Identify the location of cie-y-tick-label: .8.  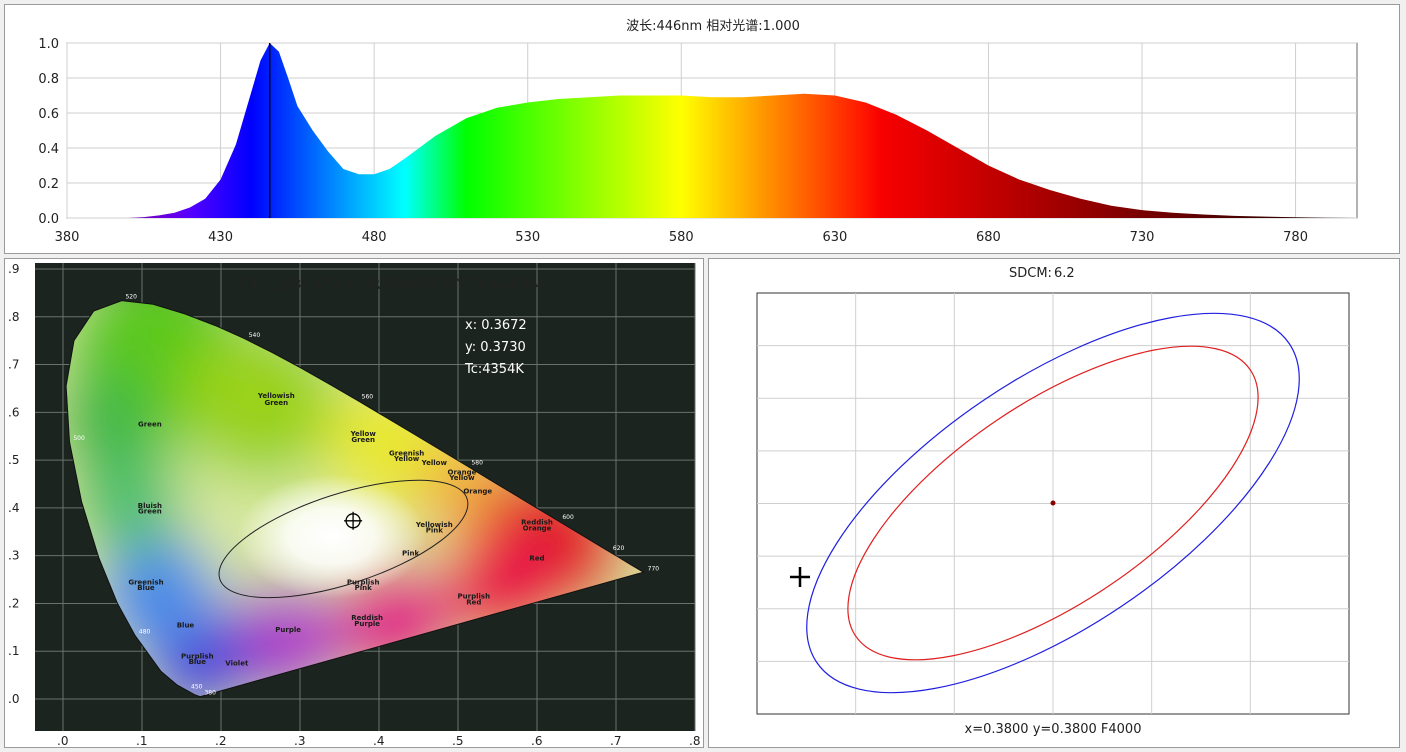
(13, 317).